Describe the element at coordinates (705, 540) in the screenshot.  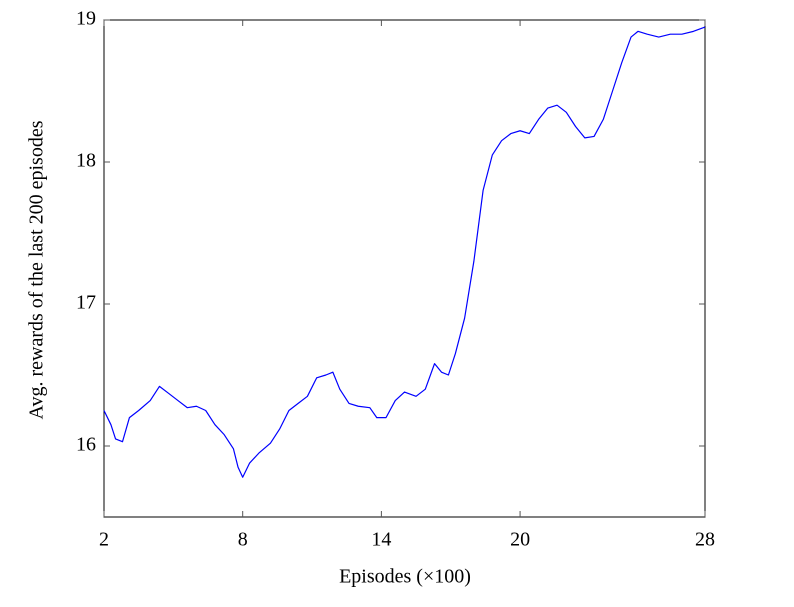
I see `x-tick-label: 28` at that location.